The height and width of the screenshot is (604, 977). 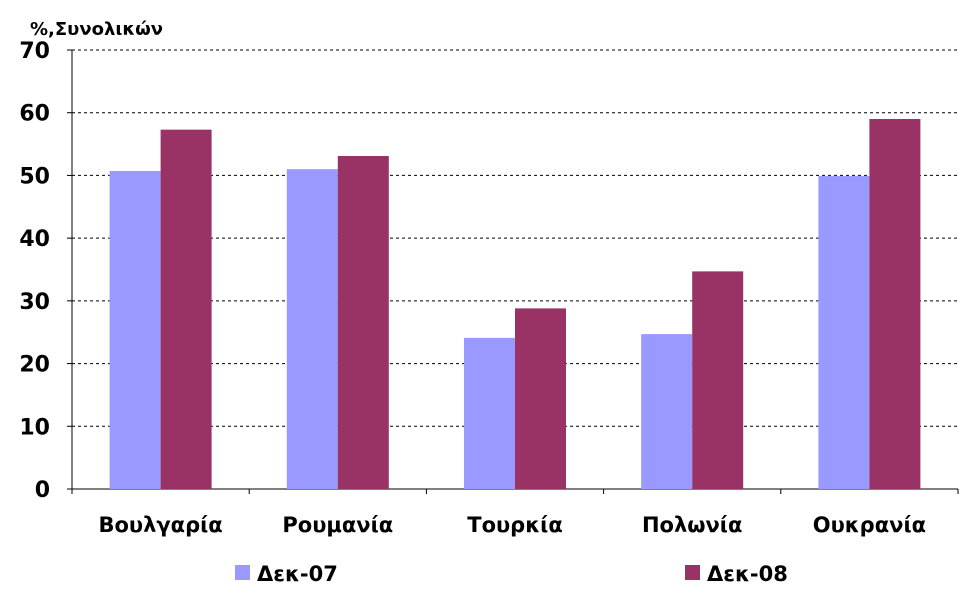 I want to click on y-tick-label: 50, so click(x=34, y=176).